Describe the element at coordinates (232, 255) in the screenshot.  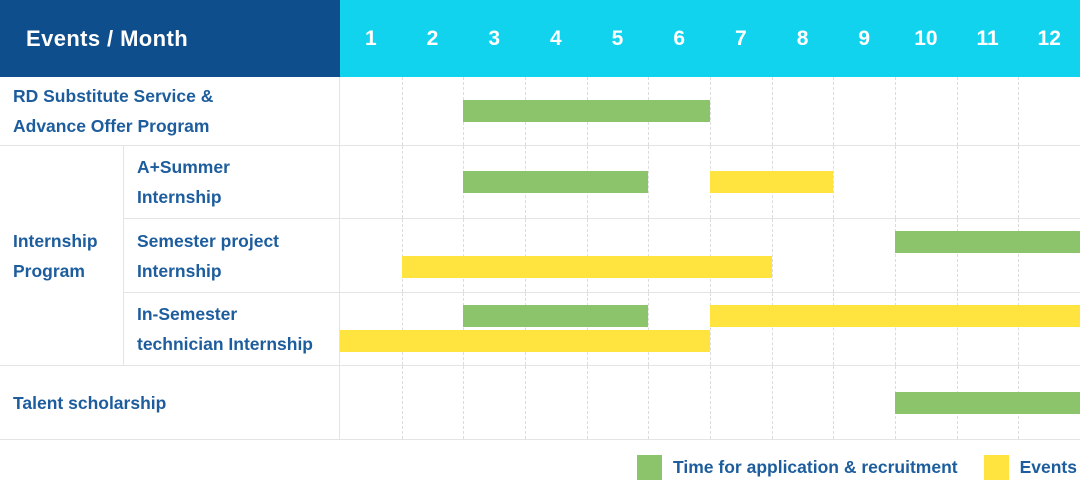
I see `row-label: Semester project Internship` at that location.